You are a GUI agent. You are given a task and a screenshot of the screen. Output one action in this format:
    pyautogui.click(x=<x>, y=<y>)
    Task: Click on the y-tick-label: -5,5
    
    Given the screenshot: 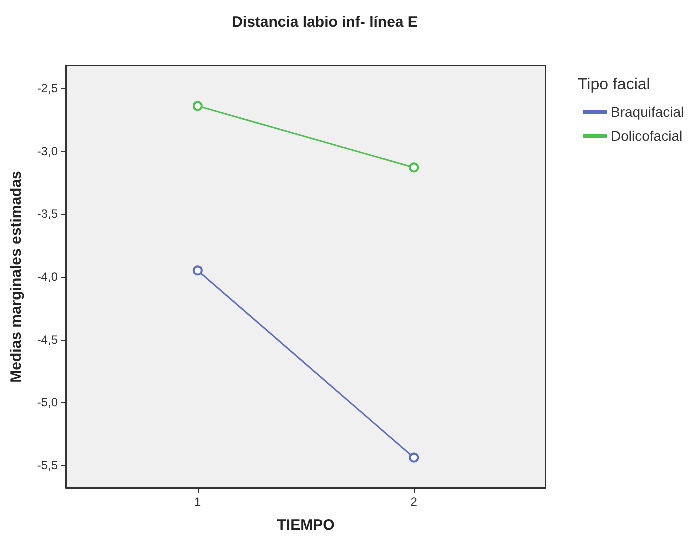 What is the action you would take?
    pyautogui.click(x=47, y=465)
    